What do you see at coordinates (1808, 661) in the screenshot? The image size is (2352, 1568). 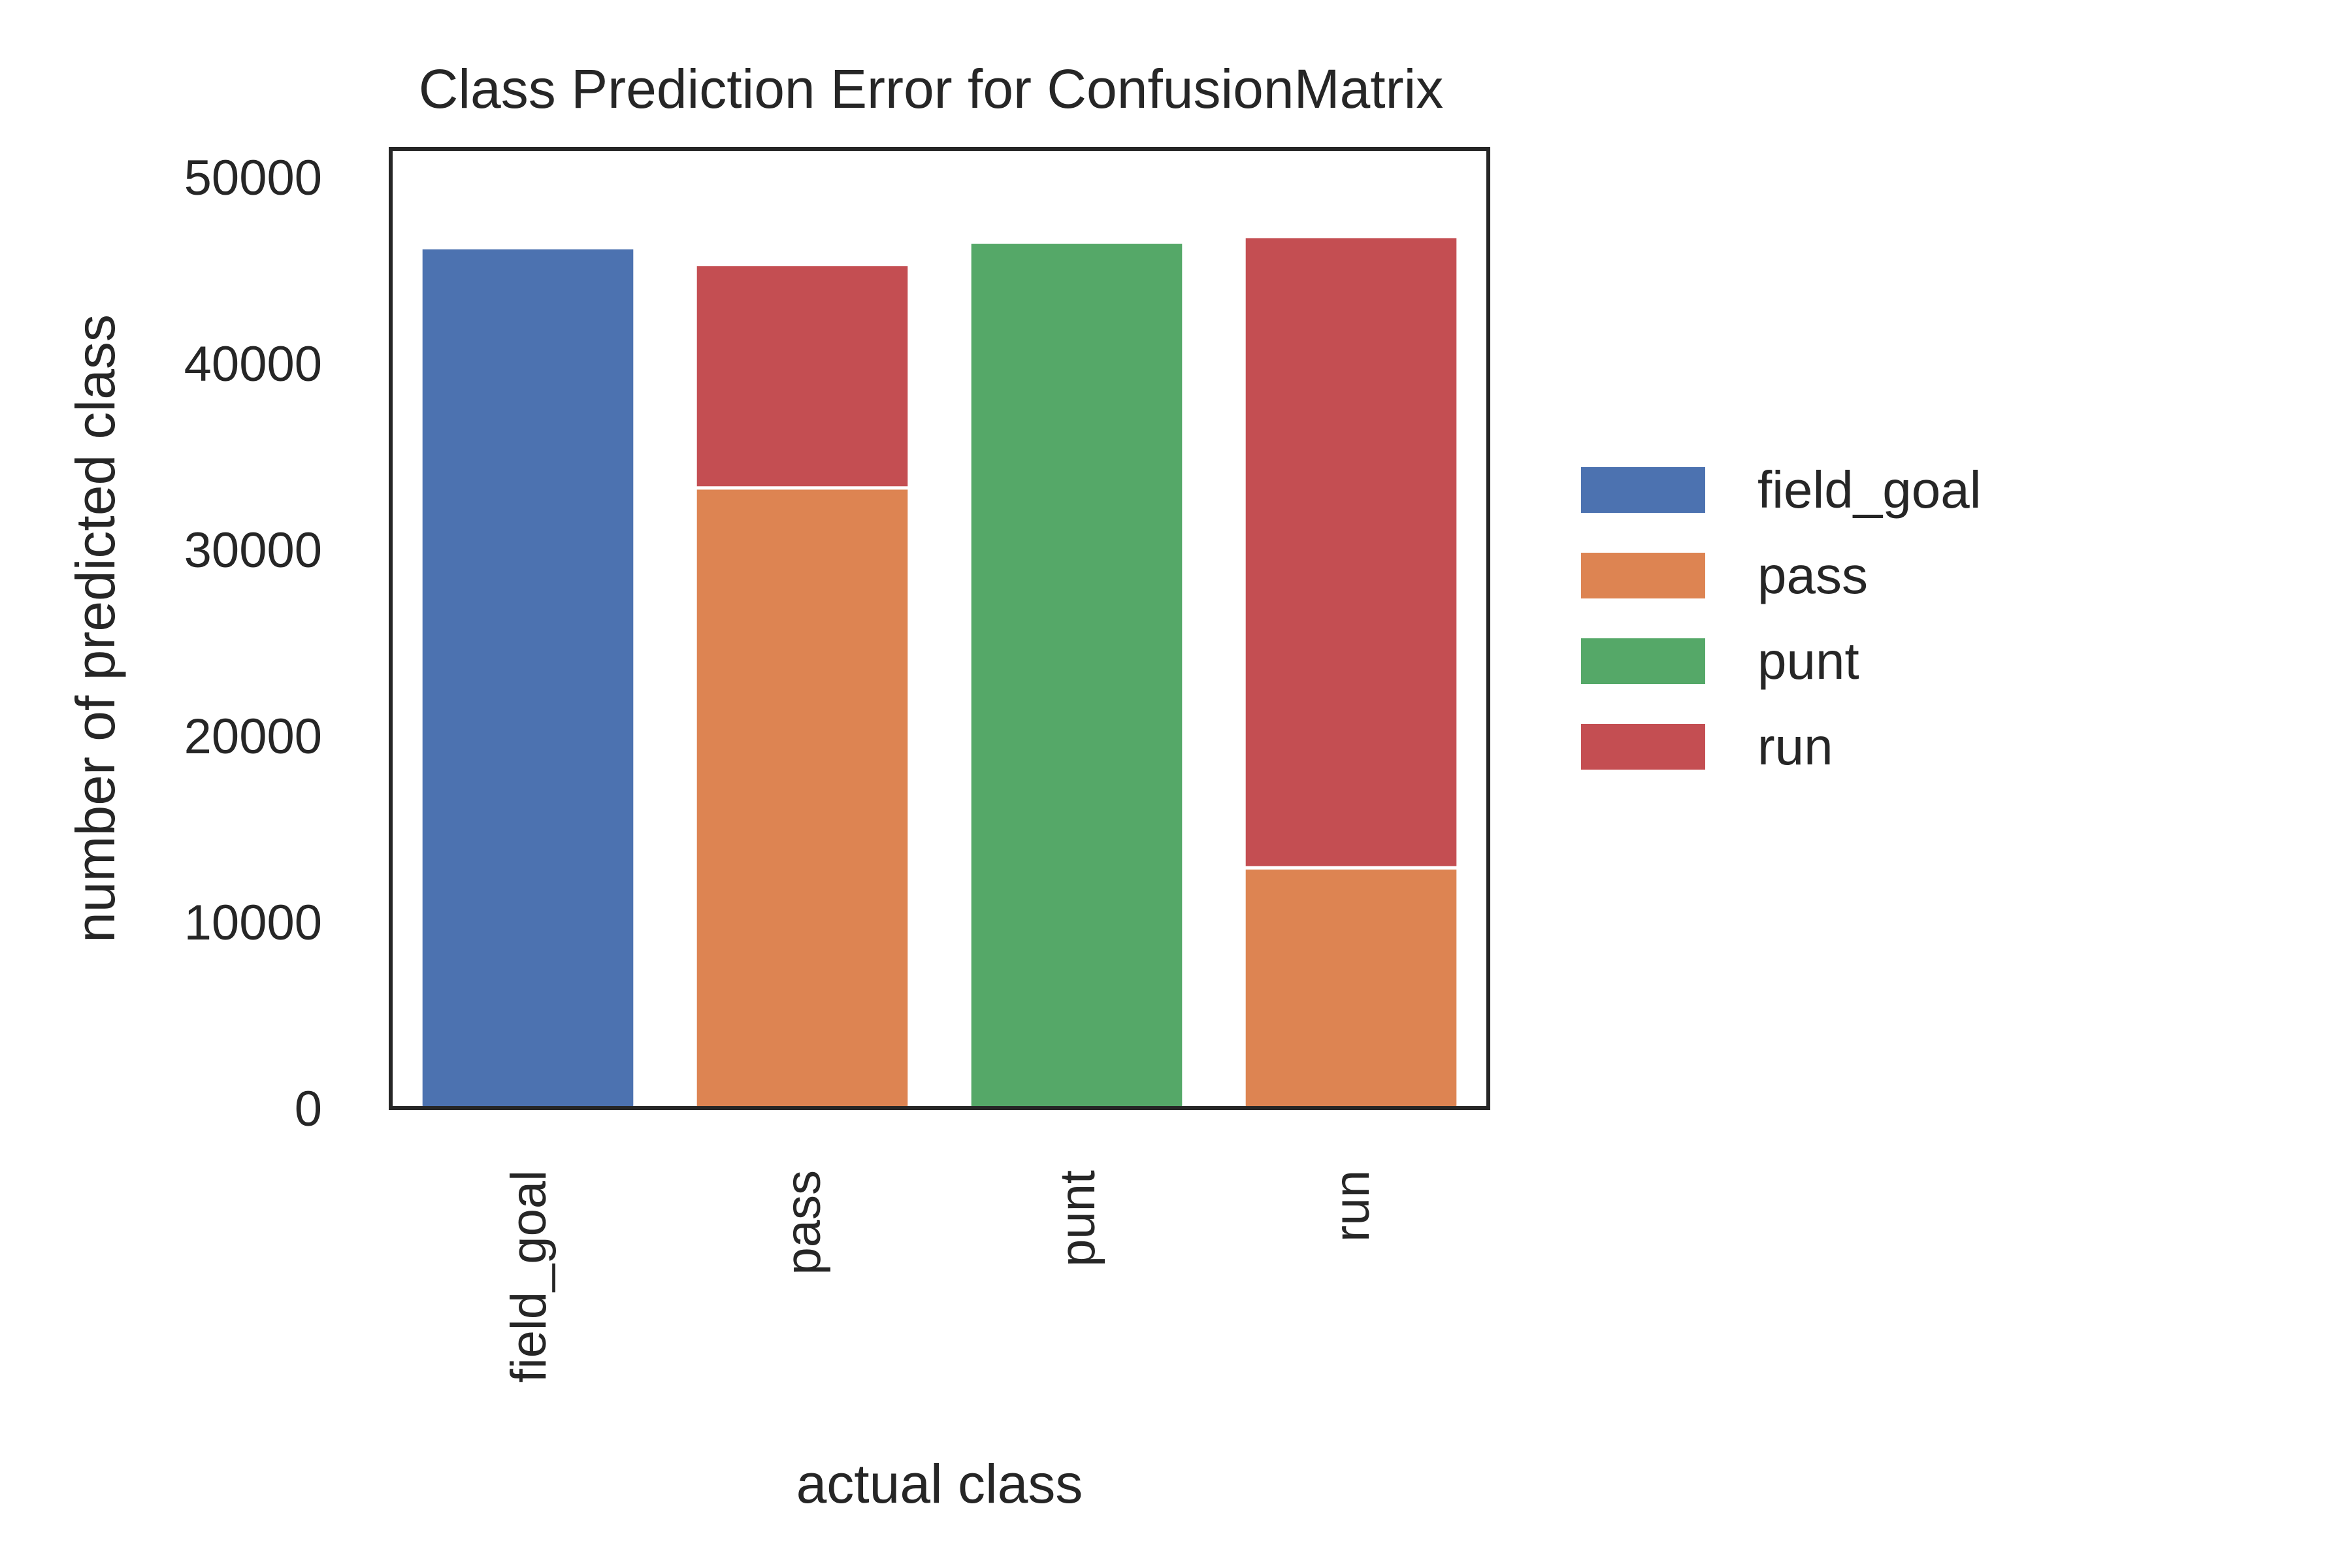 I see `legend-label: punt` at bounding box center [1808, 661].